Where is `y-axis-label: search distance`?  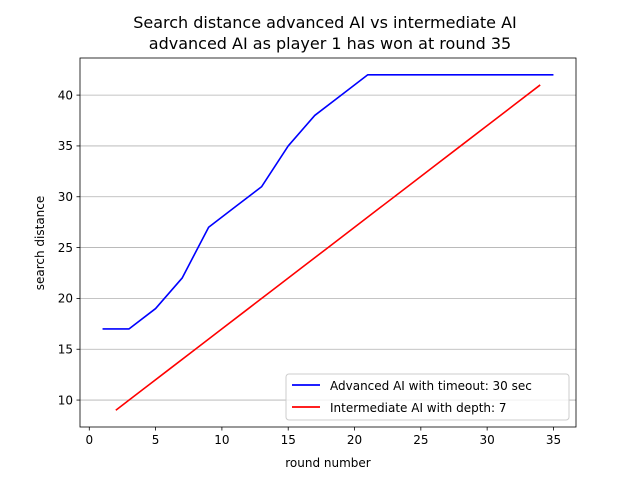
y-axis-label: search distance is located at coordinates (40, 243).